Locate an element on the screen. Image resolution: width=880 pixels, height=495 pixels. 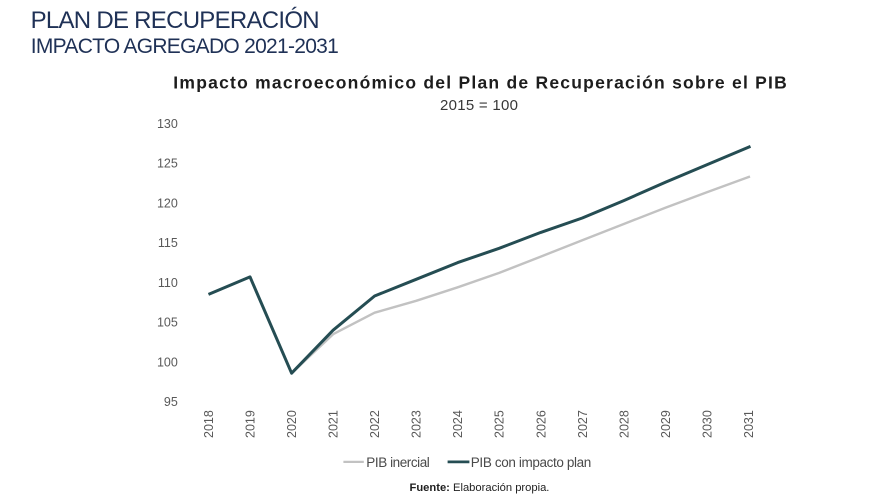
svg-text: 125 is located at coordinates (167, 164).